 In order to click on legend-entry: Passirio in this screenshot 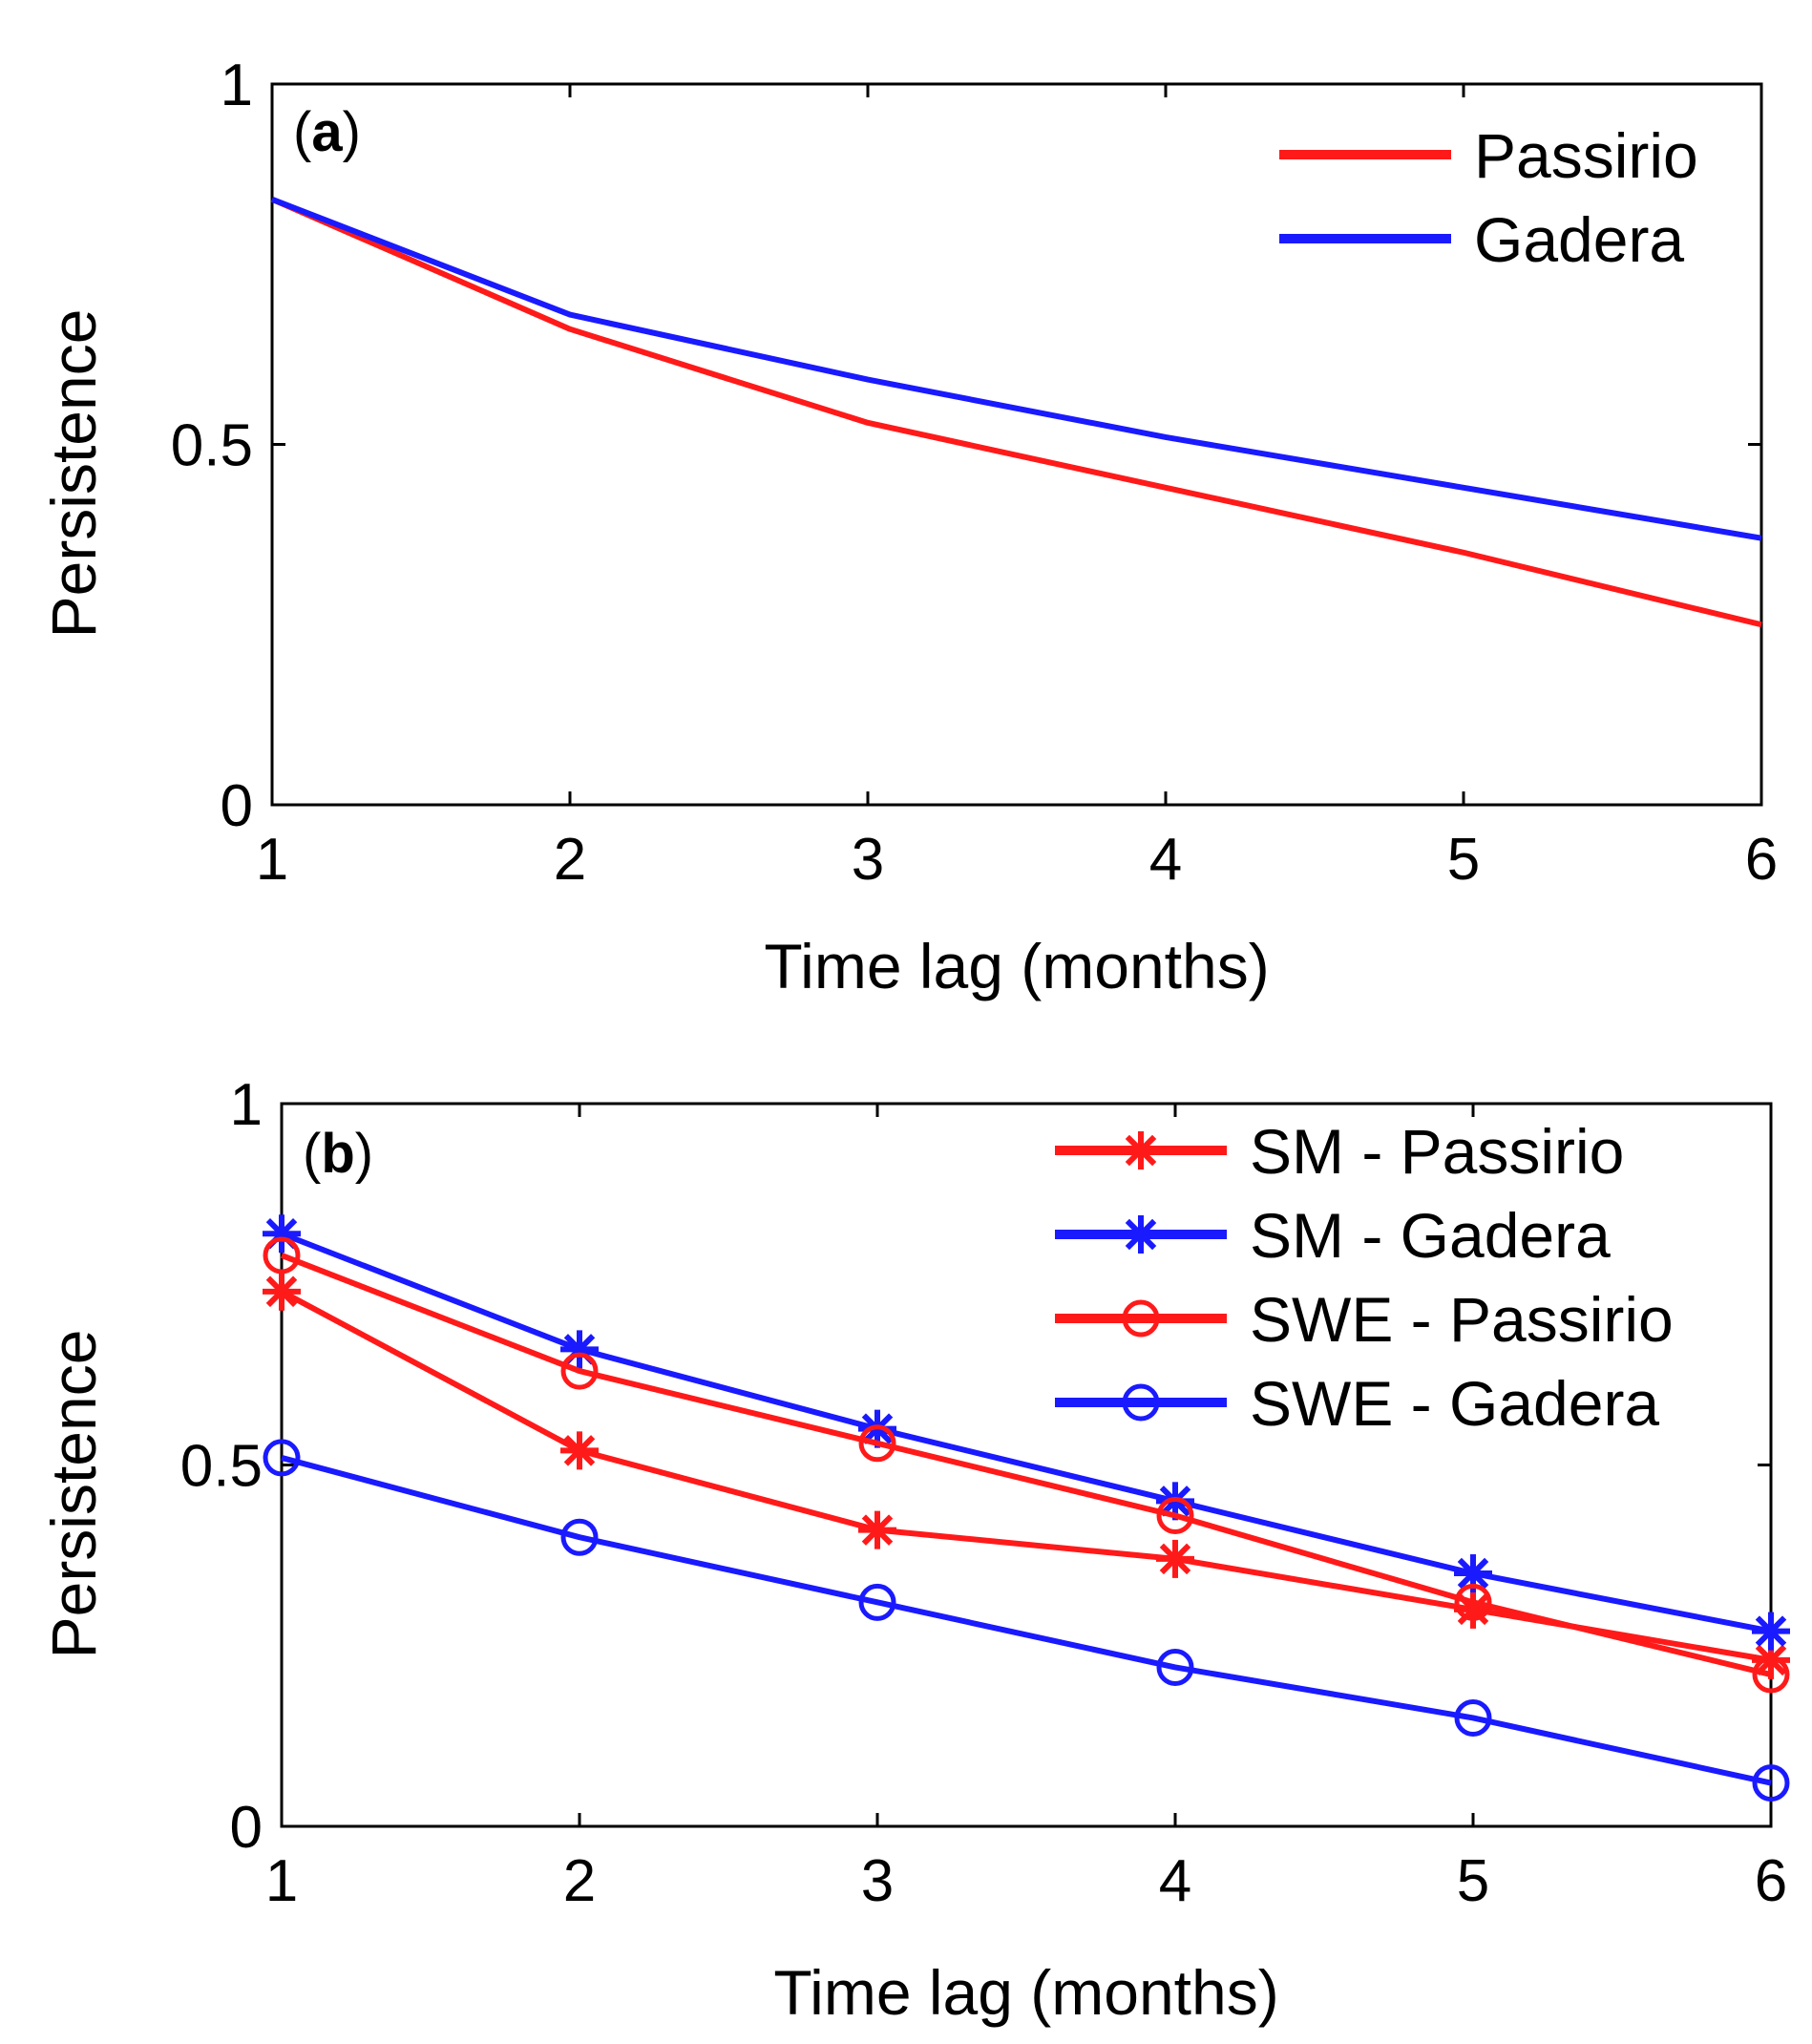, I will do `click(1488, 155)`.